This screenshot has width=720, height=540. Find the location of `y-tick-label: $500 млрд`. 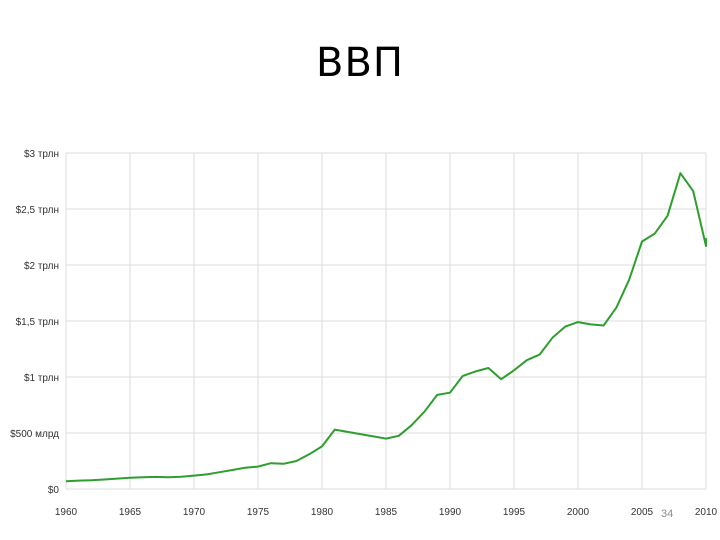

y-tick-label: $500 млрд is located at coordinates (34, 434).